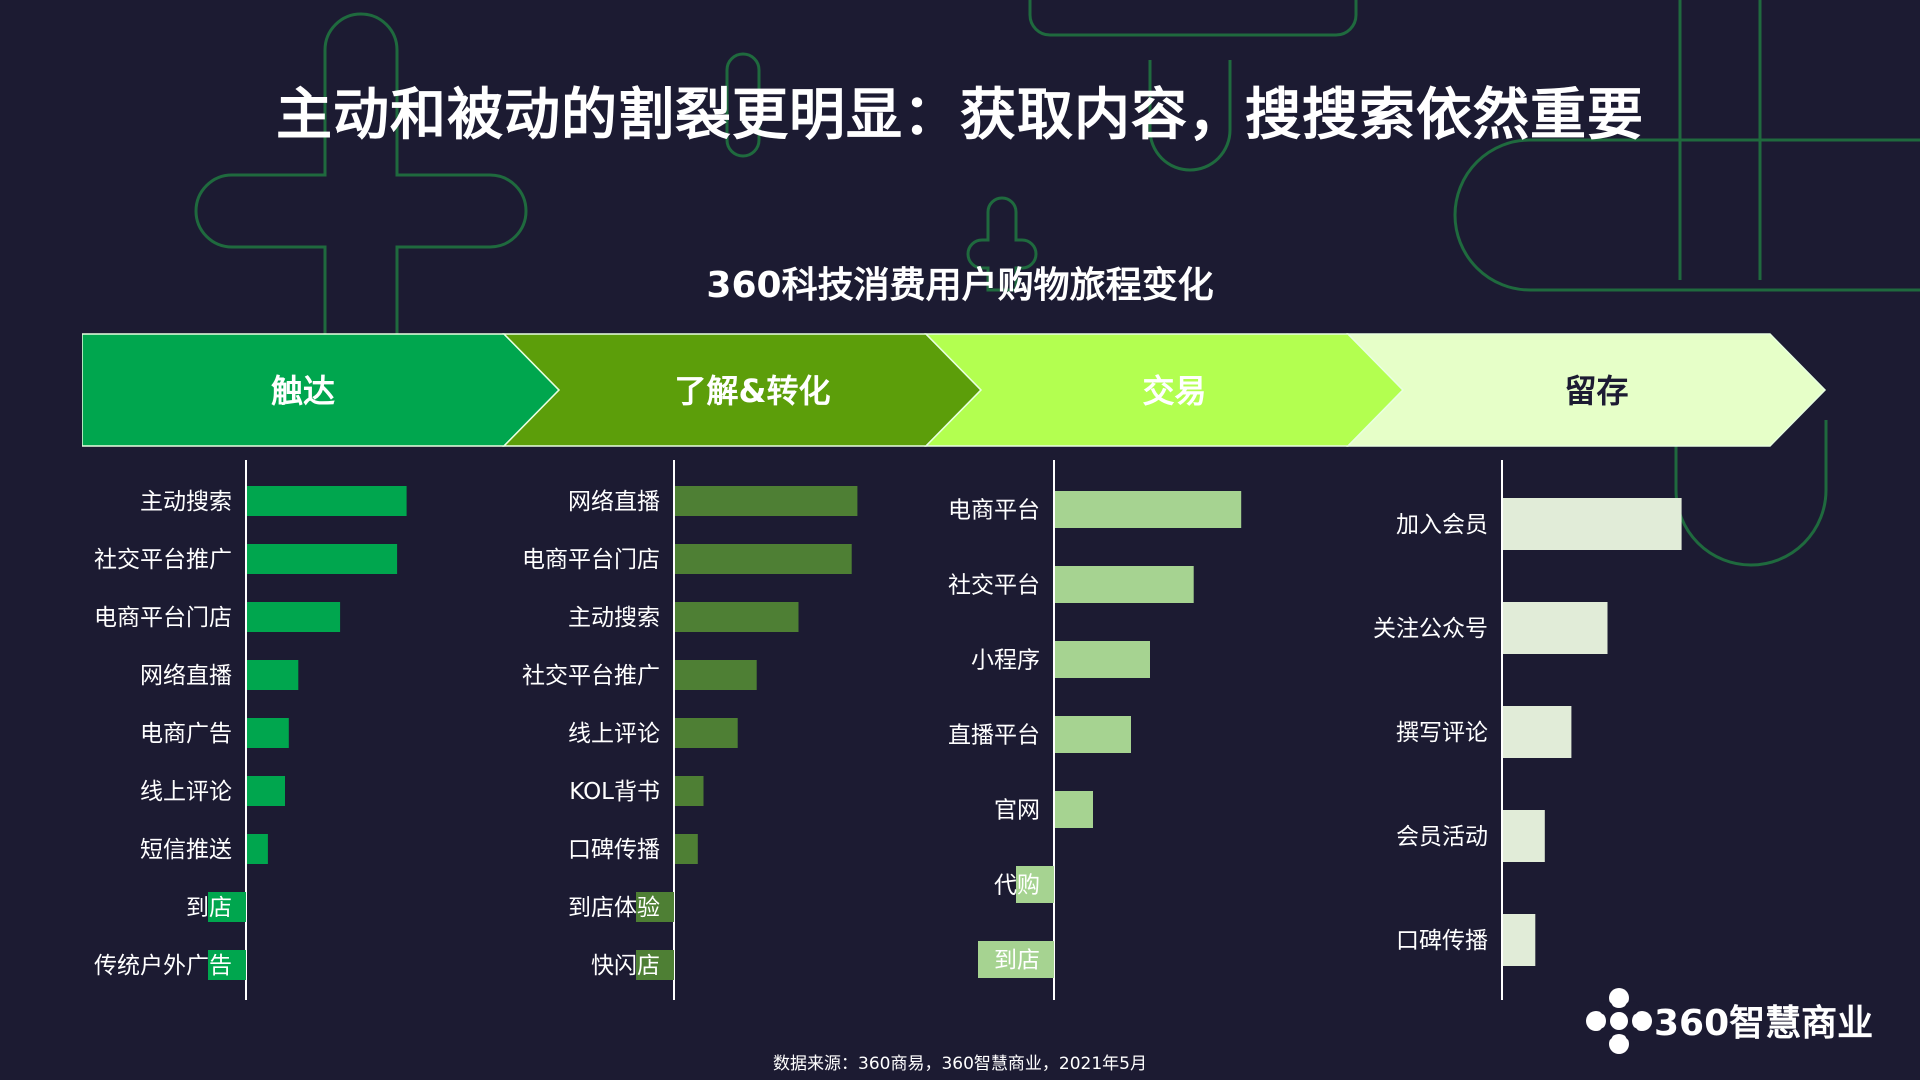 Image resolution: width=1920 pixels, height=1080 pixels. I want to click on category-label-2-4: 社交平台推广, so click(591, 676).